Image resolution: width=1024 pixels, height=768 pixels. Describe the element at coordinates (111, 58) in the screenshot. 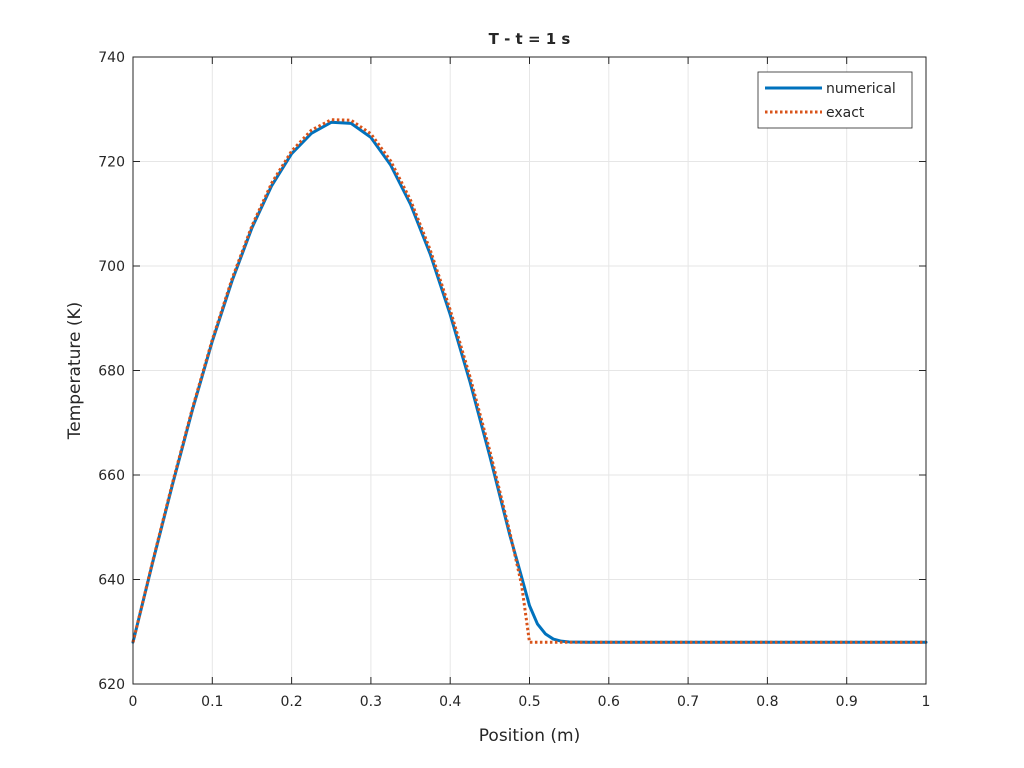

I see `y-tick-label: 740` at that location.